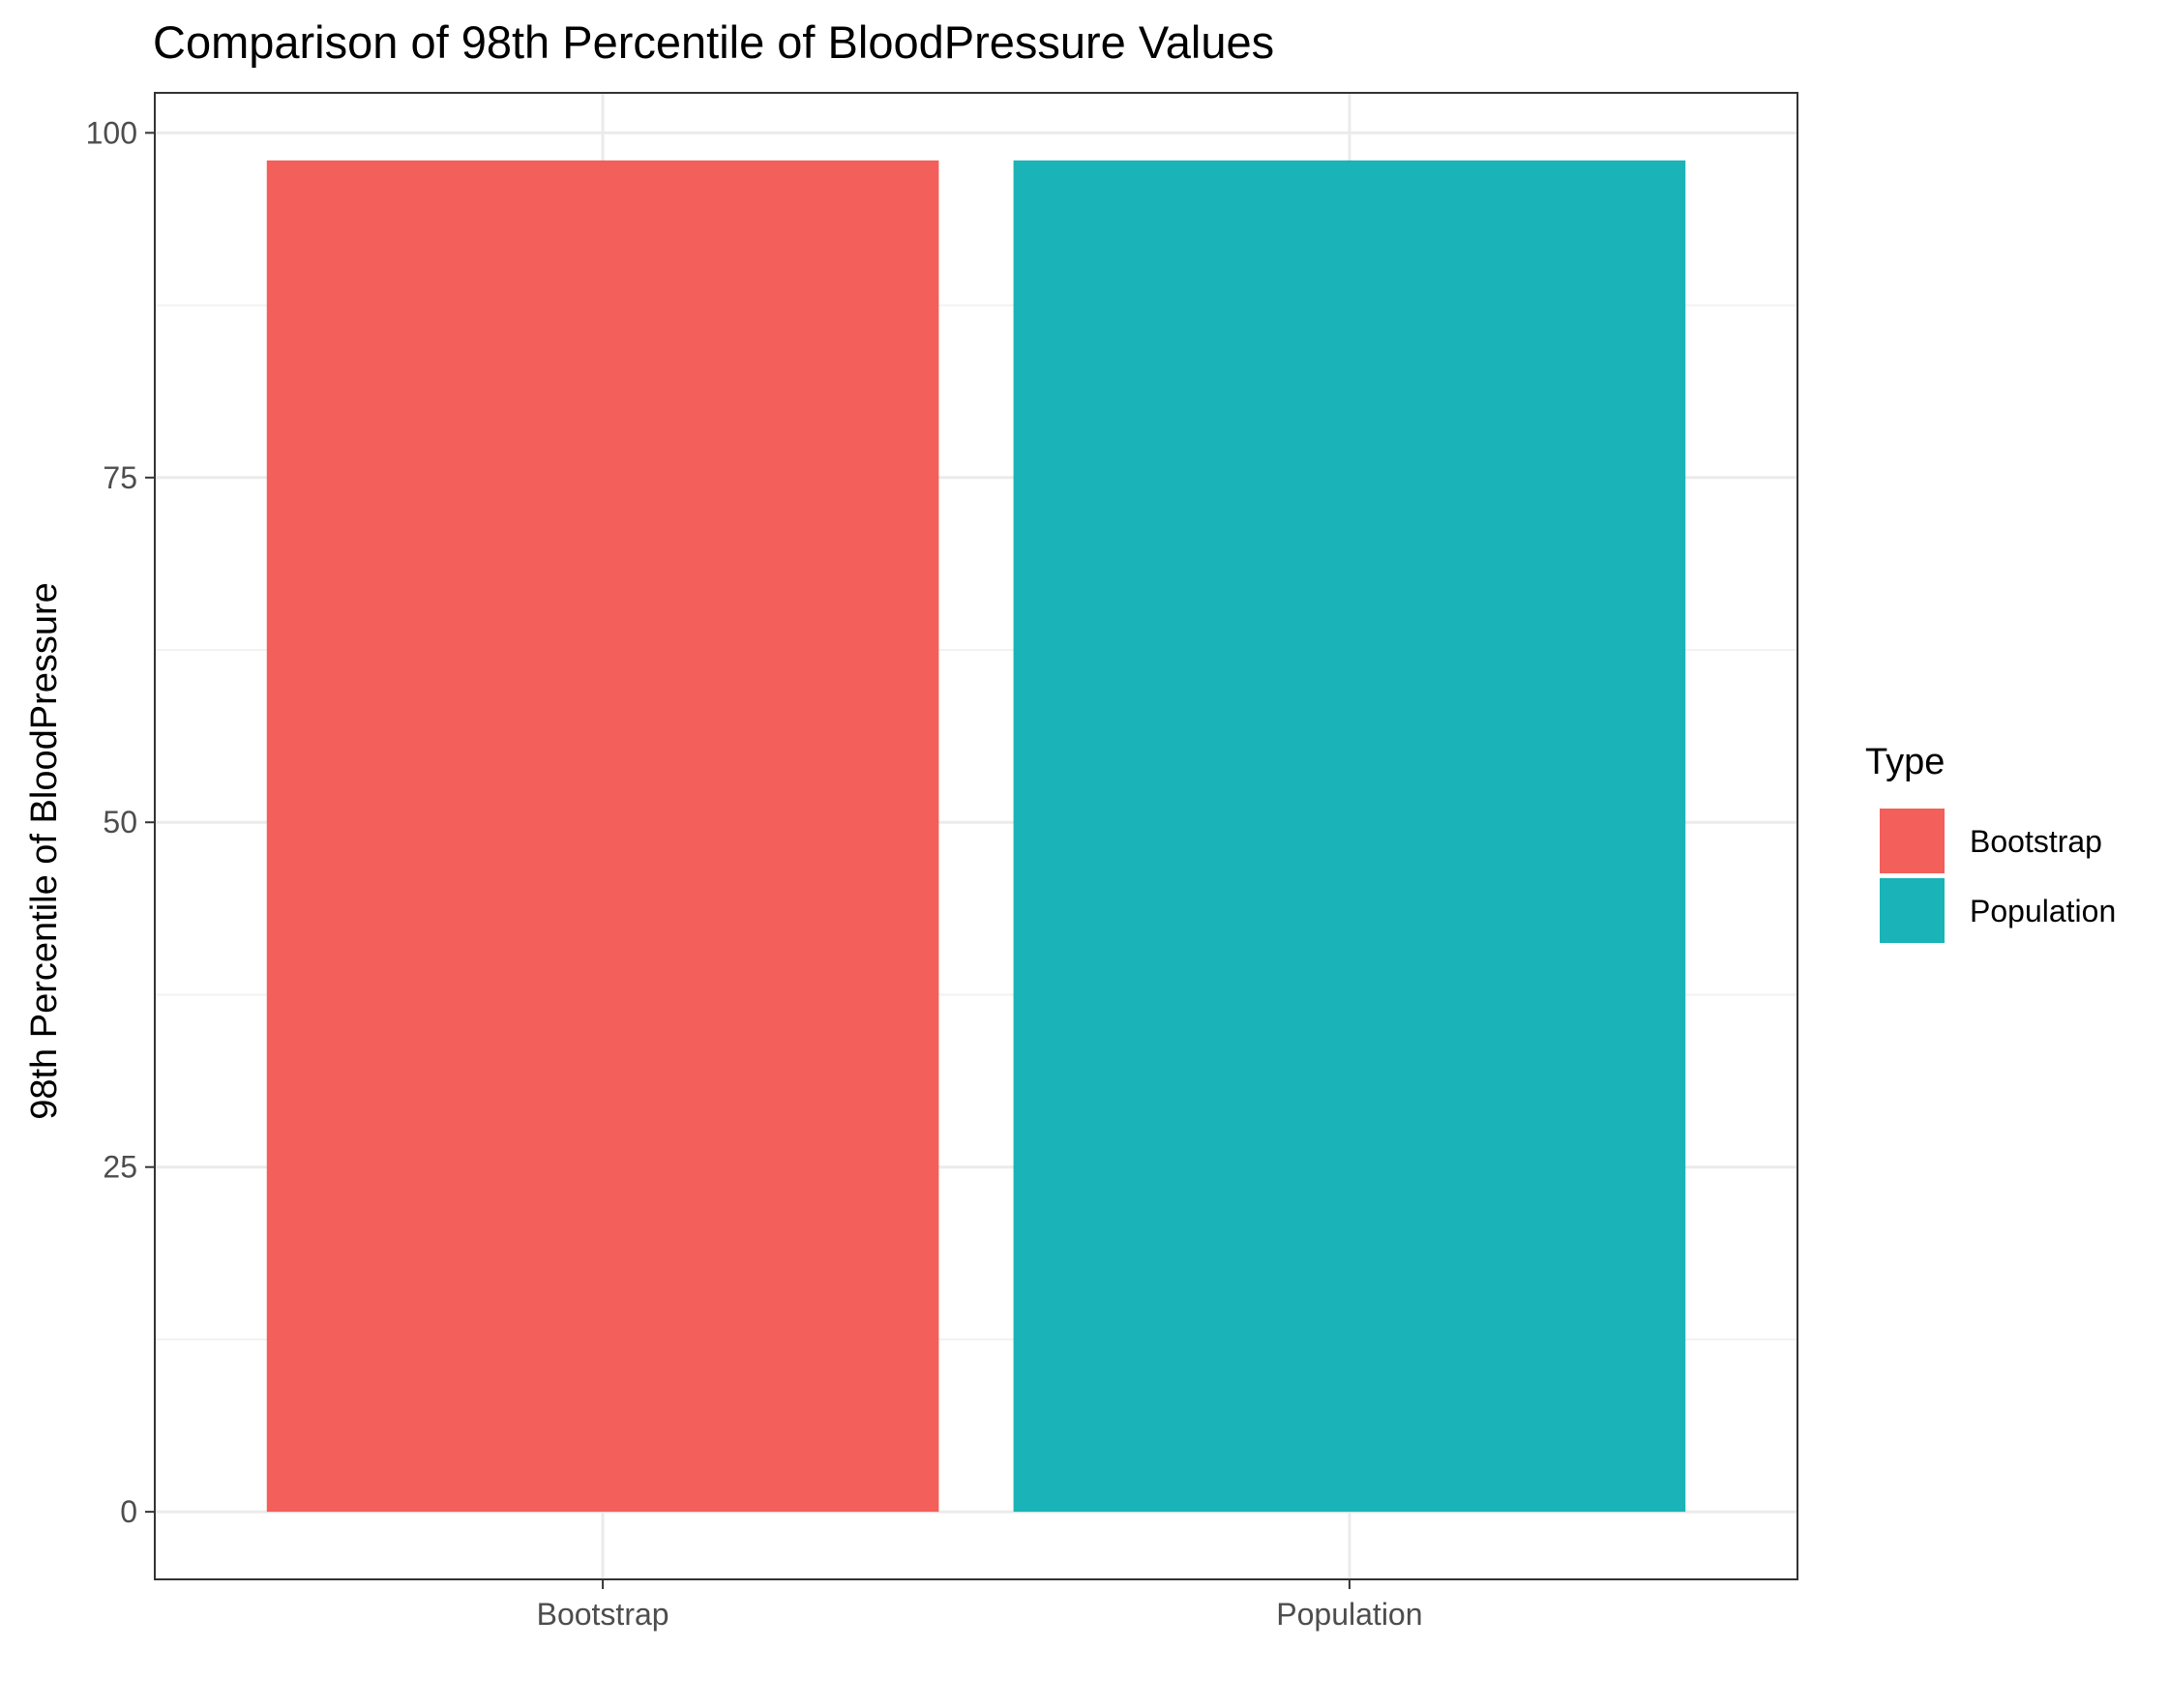 The height and width of the screenshot is (1708, 2168). I want to click on y-tick-label: 50, so click(120, 822).